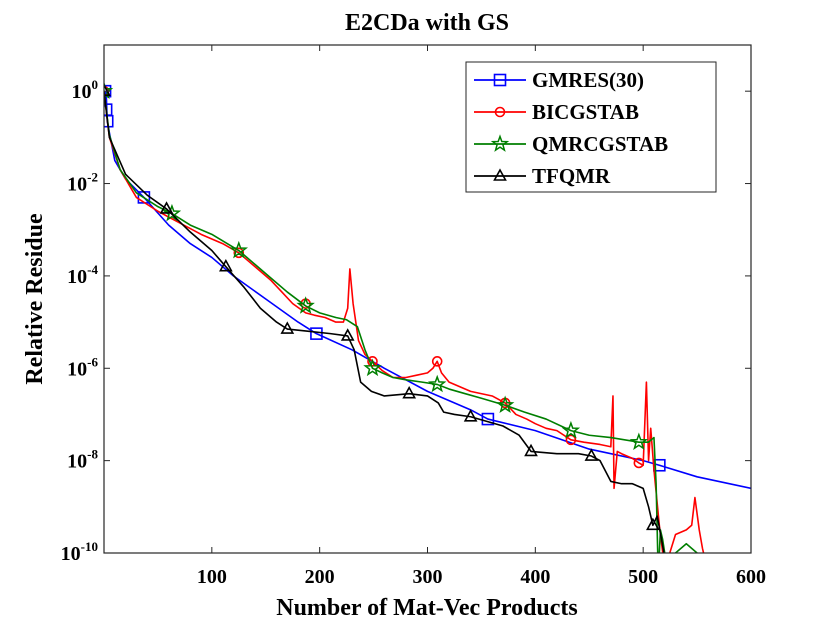 This screenshot has width=830, height=623. I want to click on y-tick-exponent: 0, so click(95, 84).